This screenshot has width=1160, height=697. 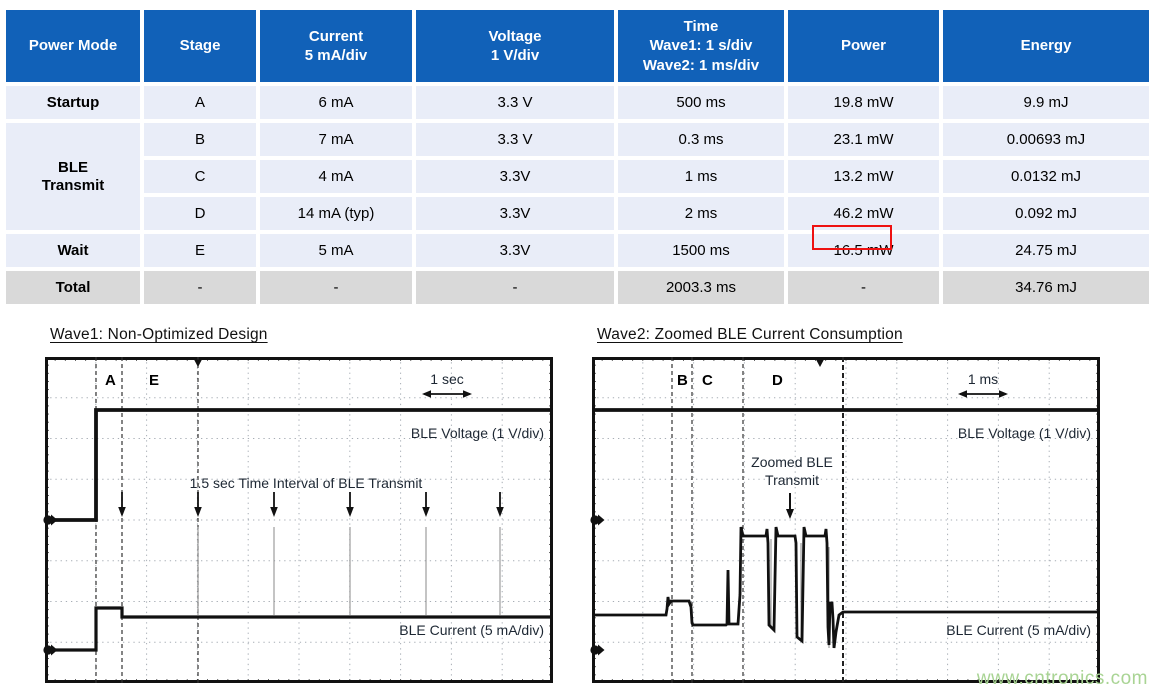 I want to click on table-cell: 5 mA, so click(x=336, y=250).